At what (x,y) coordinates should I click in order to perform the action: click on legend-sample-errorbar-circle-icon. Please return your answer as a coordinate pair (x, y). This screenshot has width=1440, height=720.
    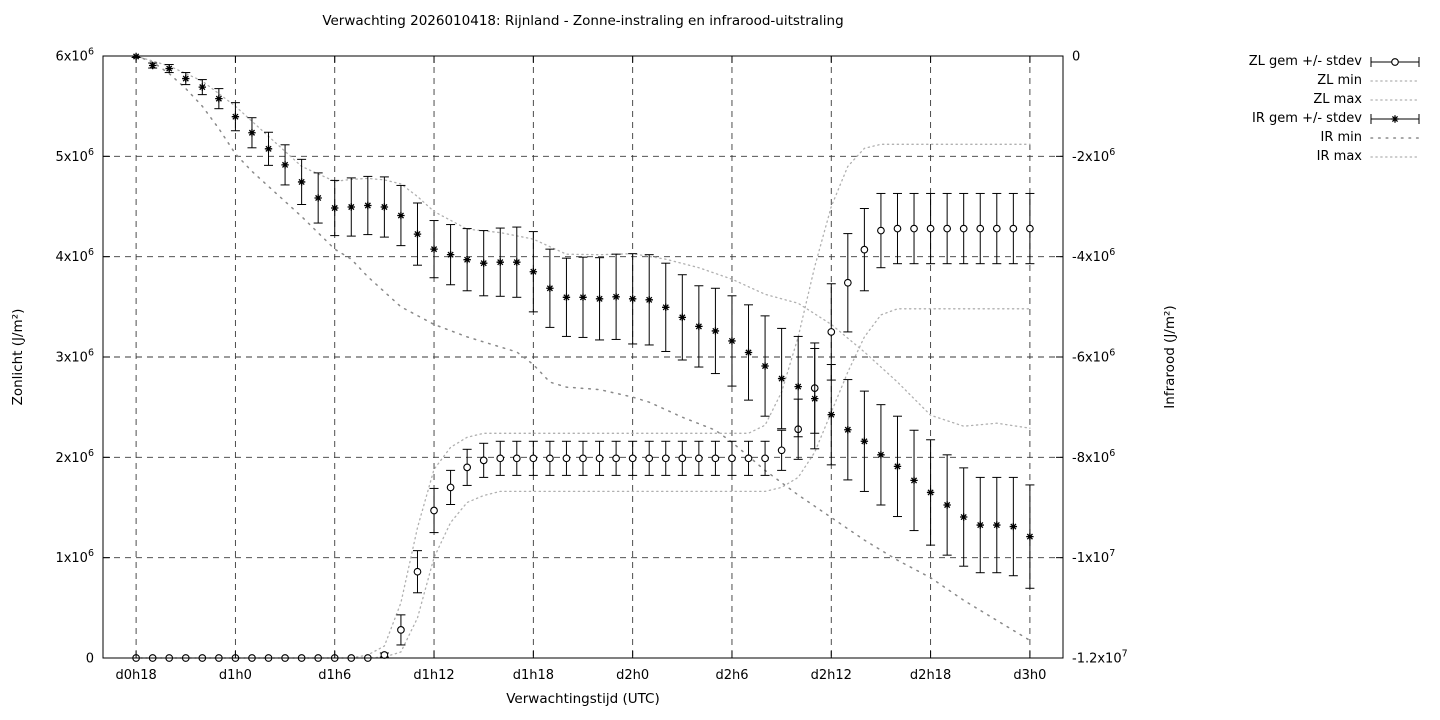
    Looking at the image, I should click on (1395, 61).